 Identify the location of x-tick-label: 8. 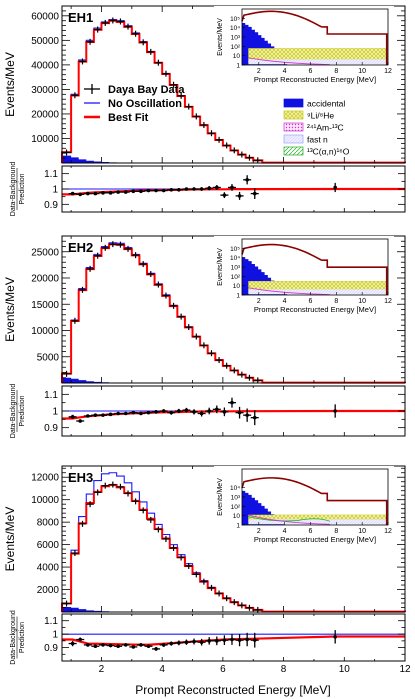
(284, 669).